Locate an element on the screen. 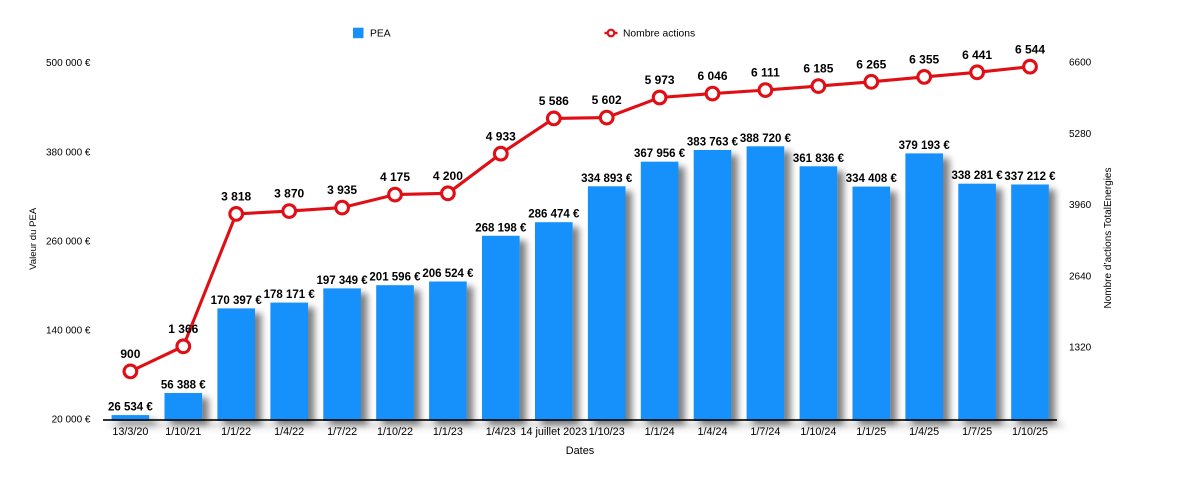 This screenshot has width=1200, height=483. svg-text: 367 956 € is located at coordinates (660, 154).